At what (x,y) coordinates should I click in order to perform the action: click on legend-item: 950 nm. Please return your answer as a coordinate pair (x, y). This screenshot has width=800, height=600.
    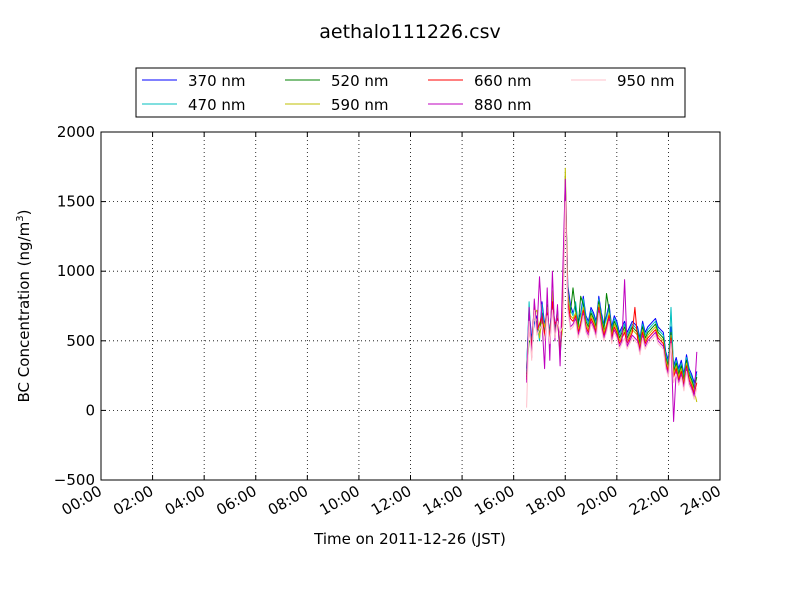
    Looking at the image, I should click on (623, 81).